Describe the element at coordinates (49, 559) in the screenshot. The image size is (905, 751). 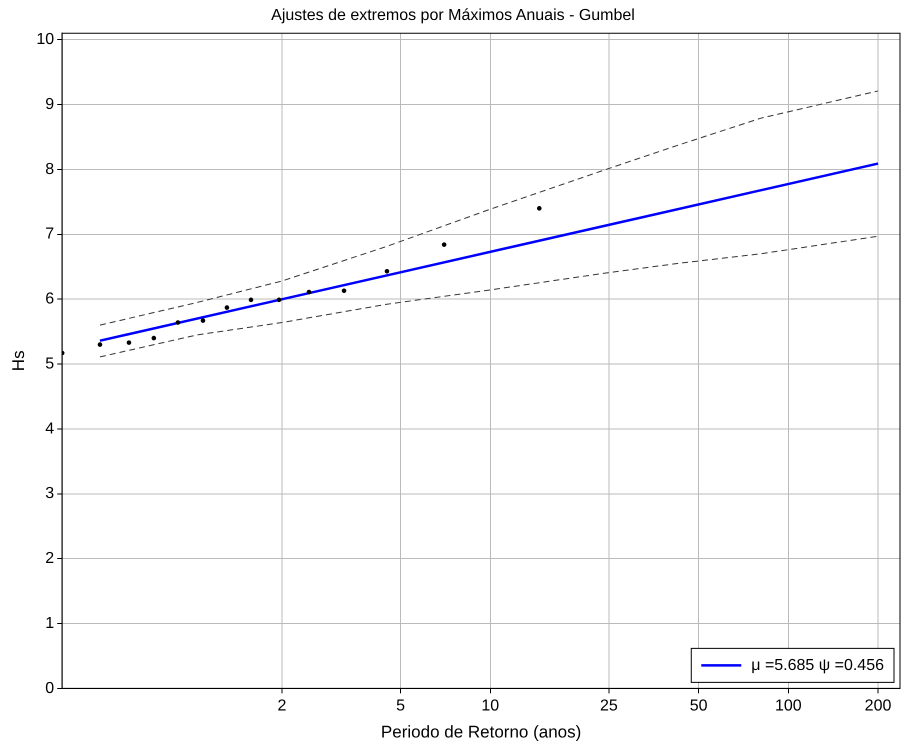
I see `y-tick-label: 2` at that location.